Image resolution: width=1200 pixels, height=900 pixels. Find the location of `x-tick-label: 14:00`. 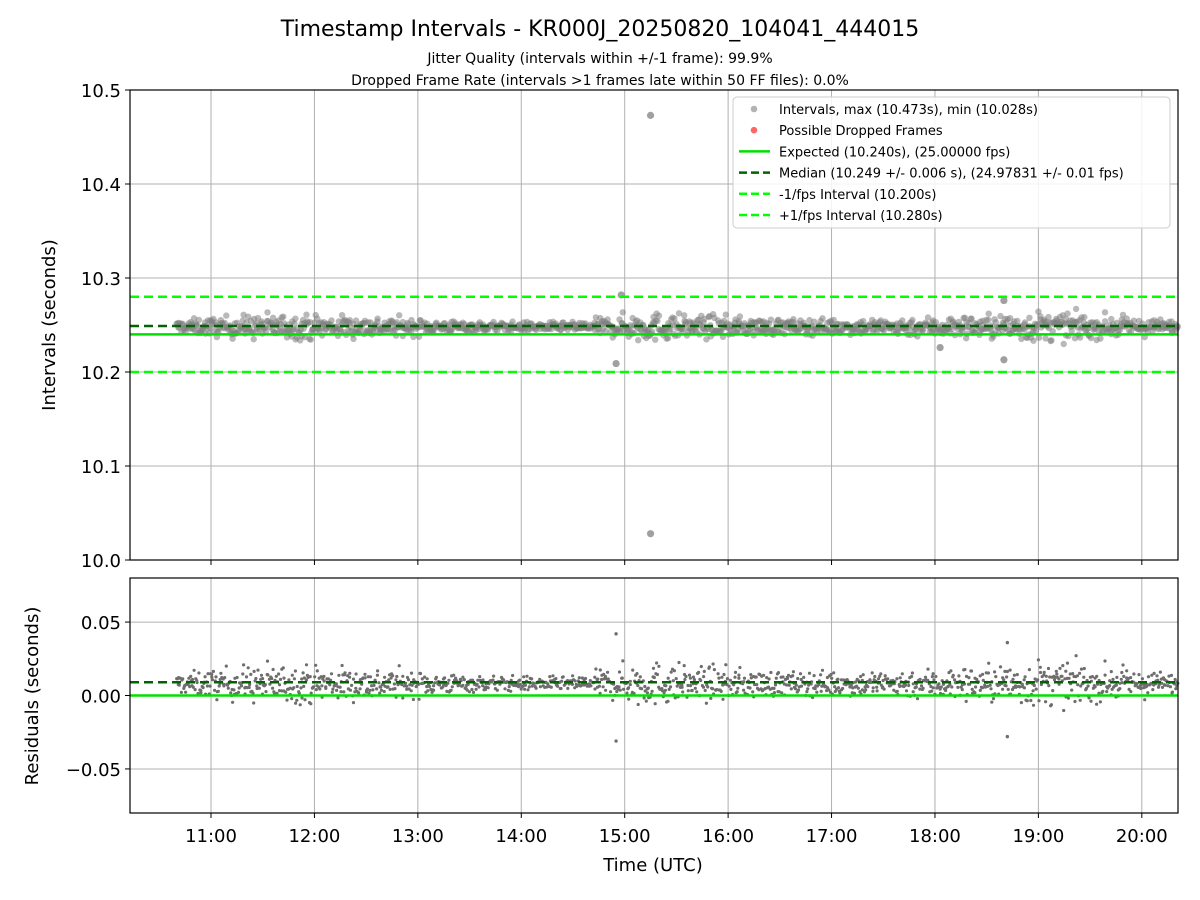

x-tick-label: 14:00 is located at coordinates (521, 836).